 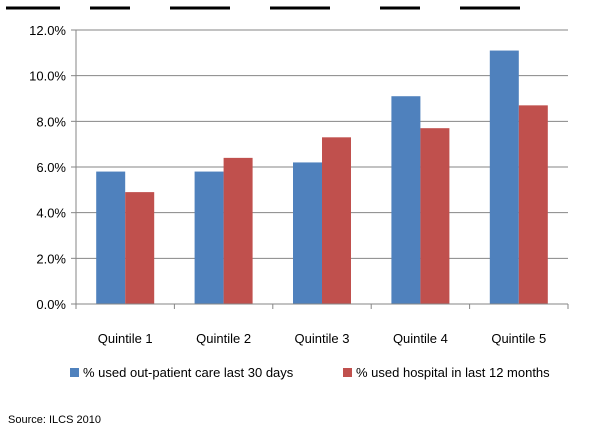 What do you see at coordinates (518, 338) in the screenshot?
I see `x-tick-label: Quintile 5` at bounding box center [518, 338].